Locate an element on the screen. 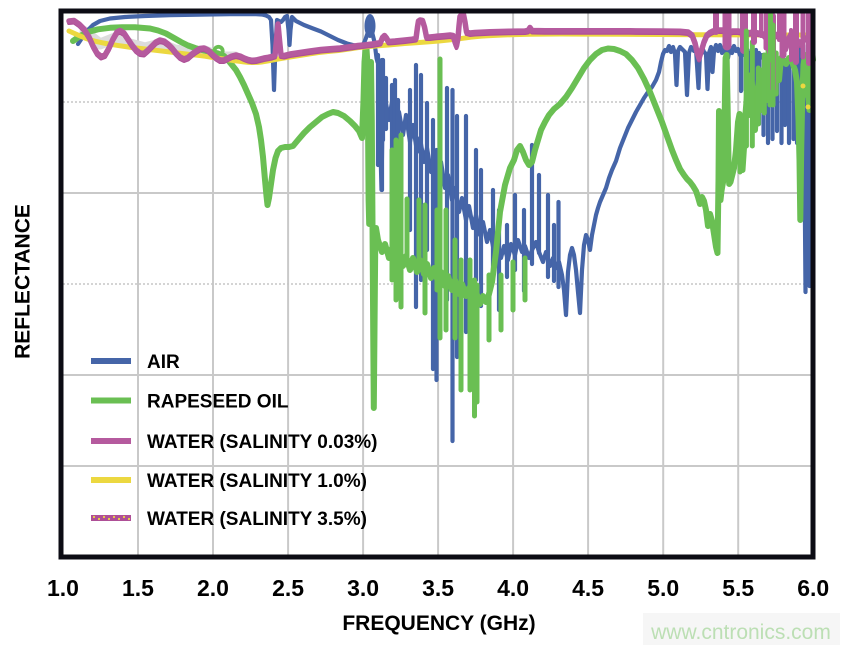 The image size is (843, 651). svg-text: www.cntronics.com is located at coordinates (740, 632).